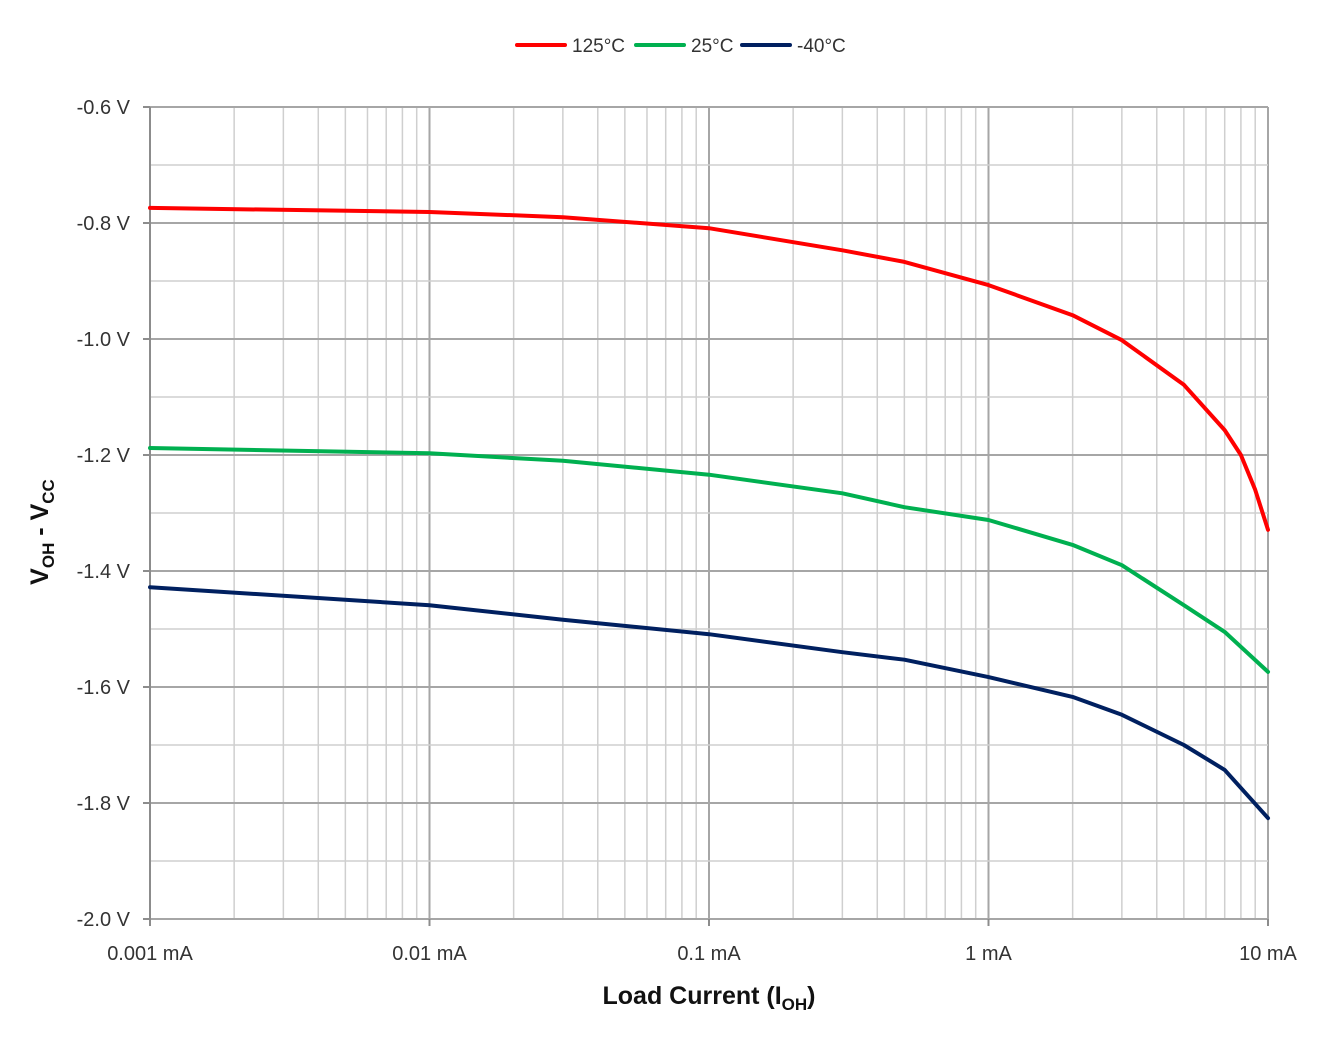 This screenshot has width=1336, height=1047. I want to click on x-tick-label: 1 mA, so click(988, 954).